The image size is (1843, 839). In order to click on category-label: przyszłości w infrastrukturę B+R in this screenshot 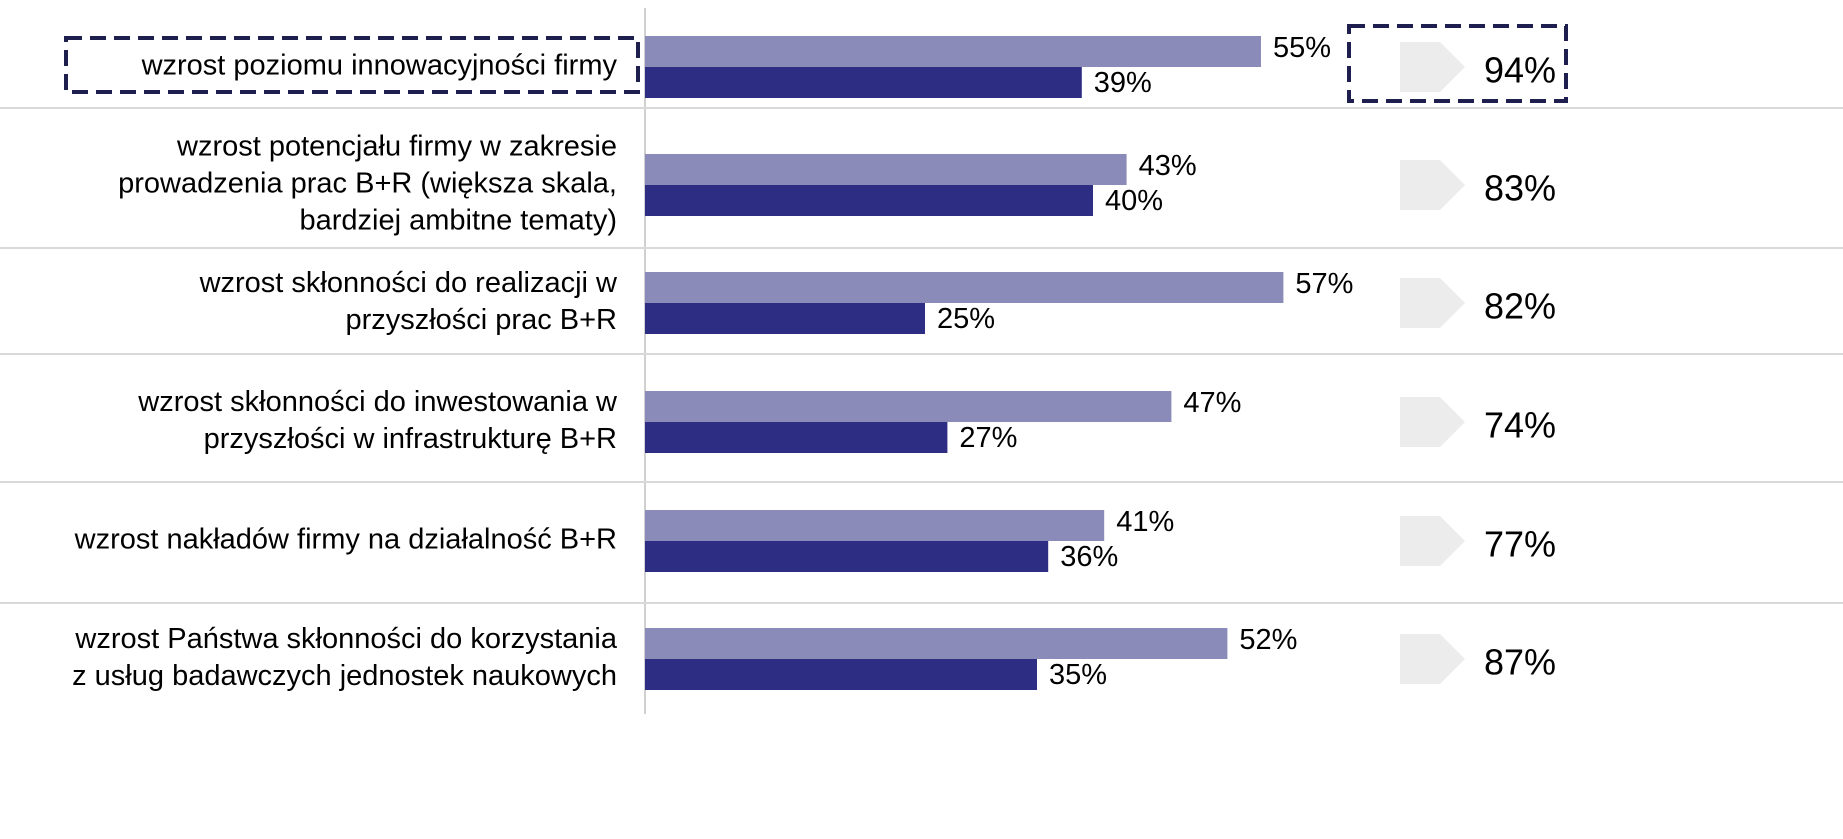, I will do `click(410, 439)`.